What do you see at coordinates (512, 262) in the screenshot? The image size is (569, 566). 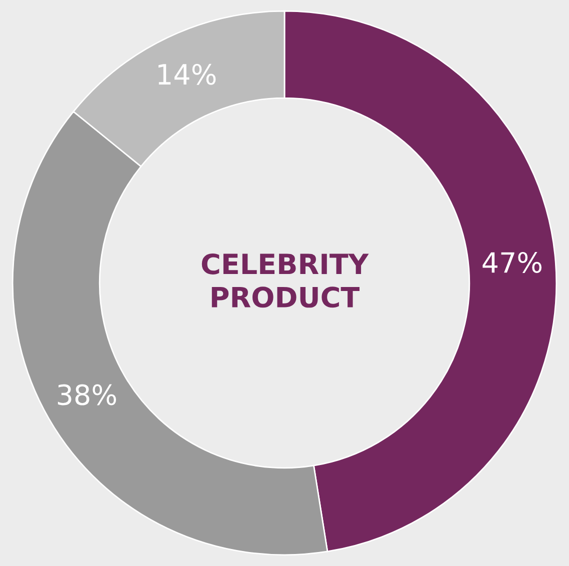 I see `data-label: 47%` at bounding box center [512, 262].